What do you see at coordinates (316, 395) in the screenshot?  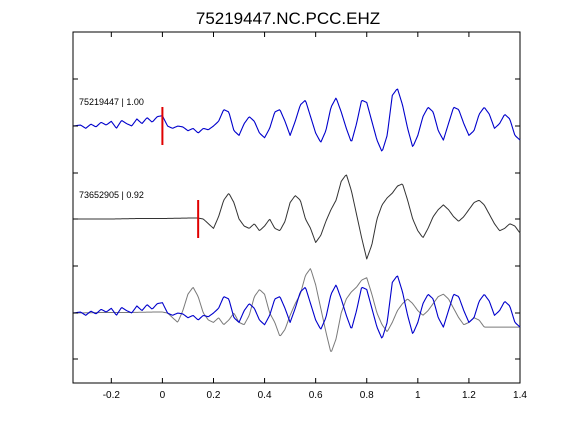 I see `x-tick-label: 0.6` at bounding box center [316, 395].